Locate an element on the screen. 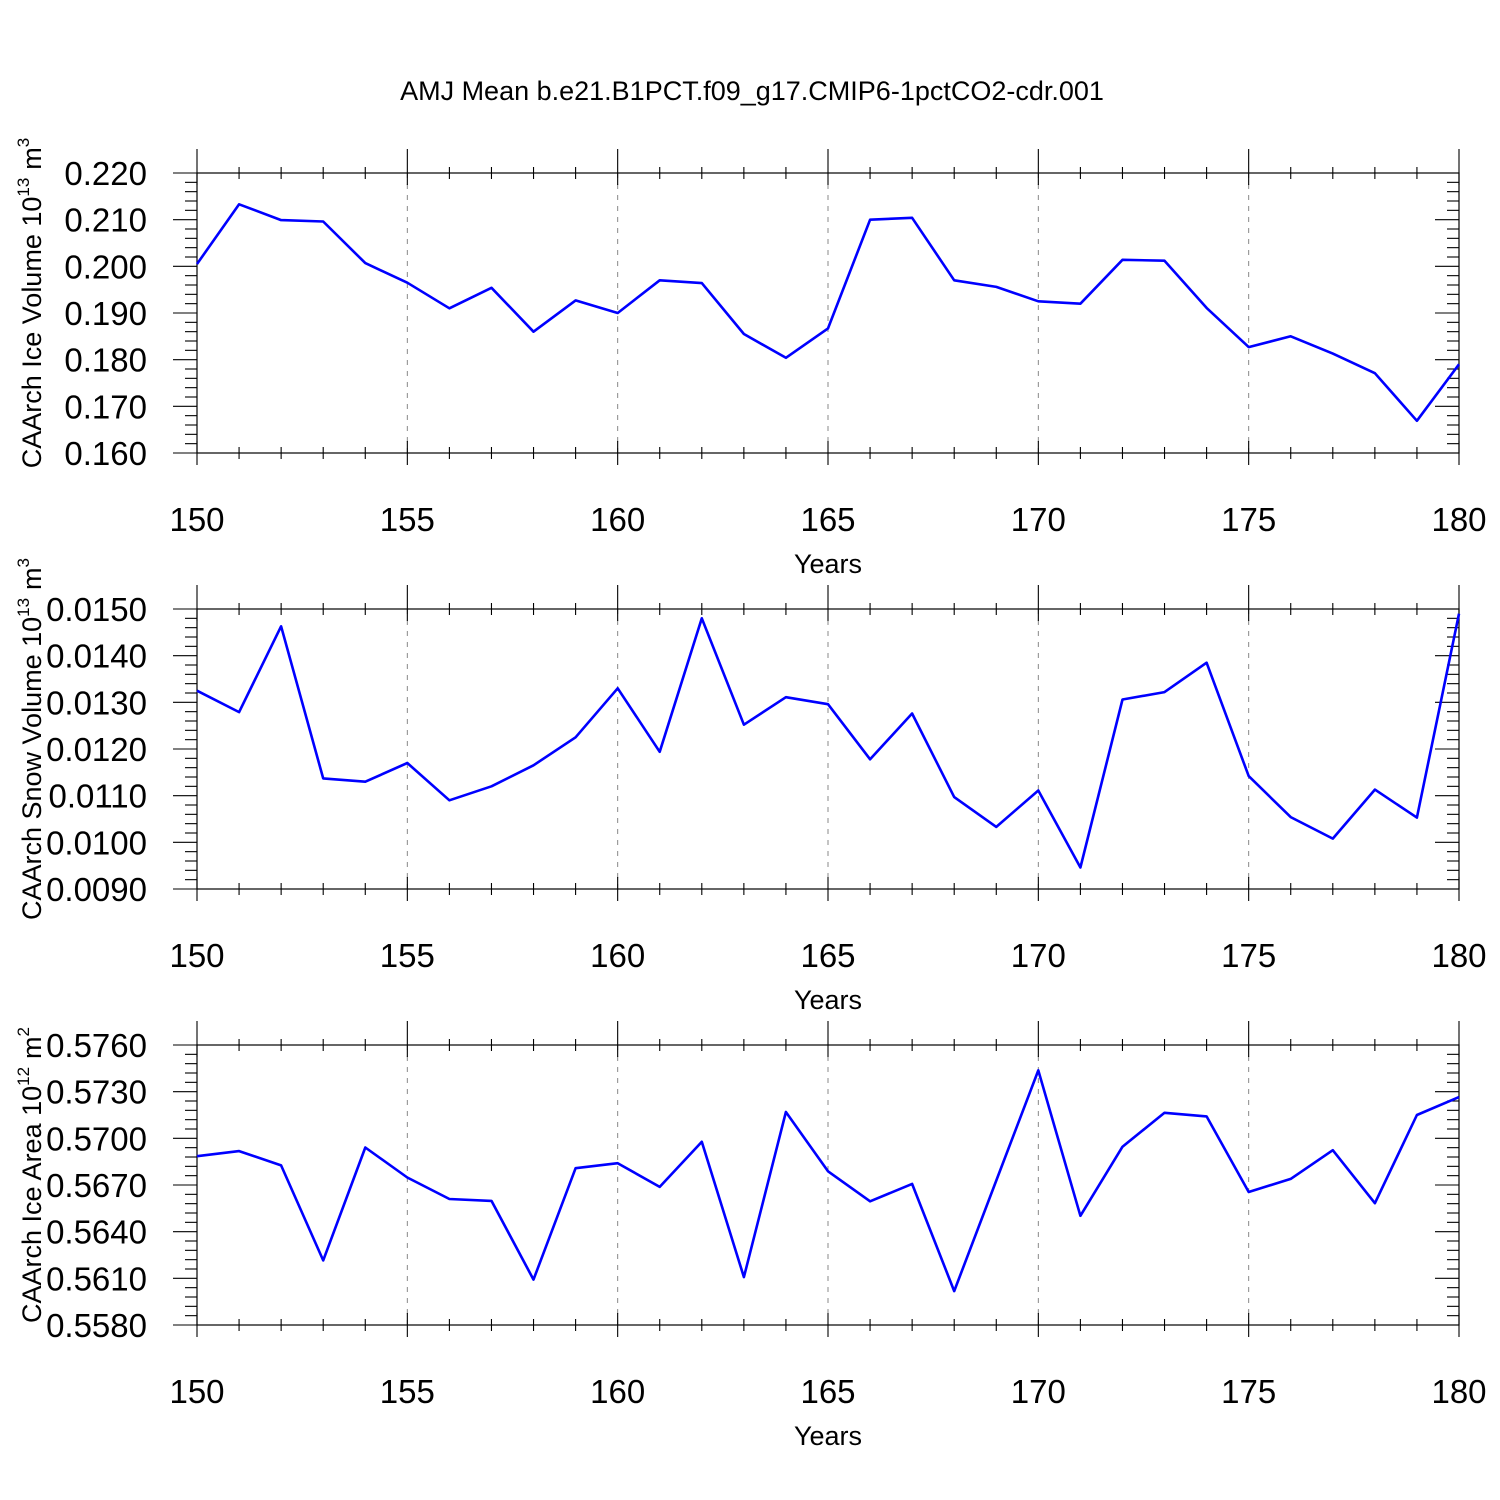 This screenshot has height=1500, width=1500. y-tick-label: 0.0120 is located at coordinates (96, 749).